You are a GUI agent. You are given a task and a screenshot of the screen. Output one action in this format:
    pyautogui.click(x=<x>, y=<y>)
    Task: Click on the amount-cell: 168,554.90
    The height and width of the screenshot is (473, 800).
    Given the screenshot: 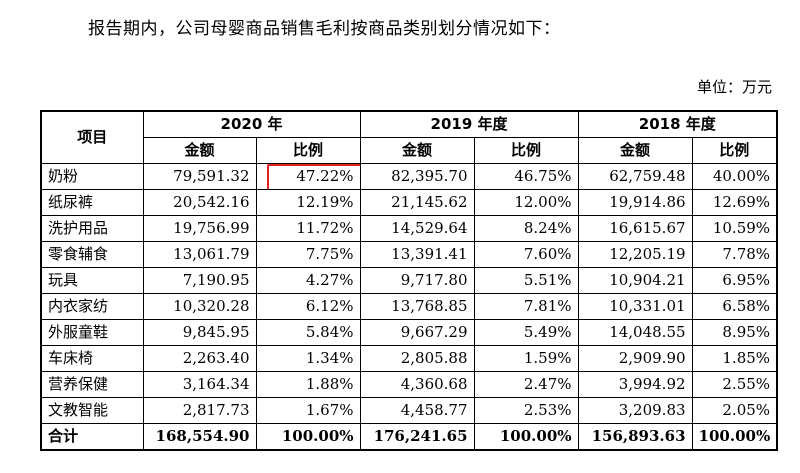 What is the action you would take?
    pyautogui.click(x=199, y=437)
    